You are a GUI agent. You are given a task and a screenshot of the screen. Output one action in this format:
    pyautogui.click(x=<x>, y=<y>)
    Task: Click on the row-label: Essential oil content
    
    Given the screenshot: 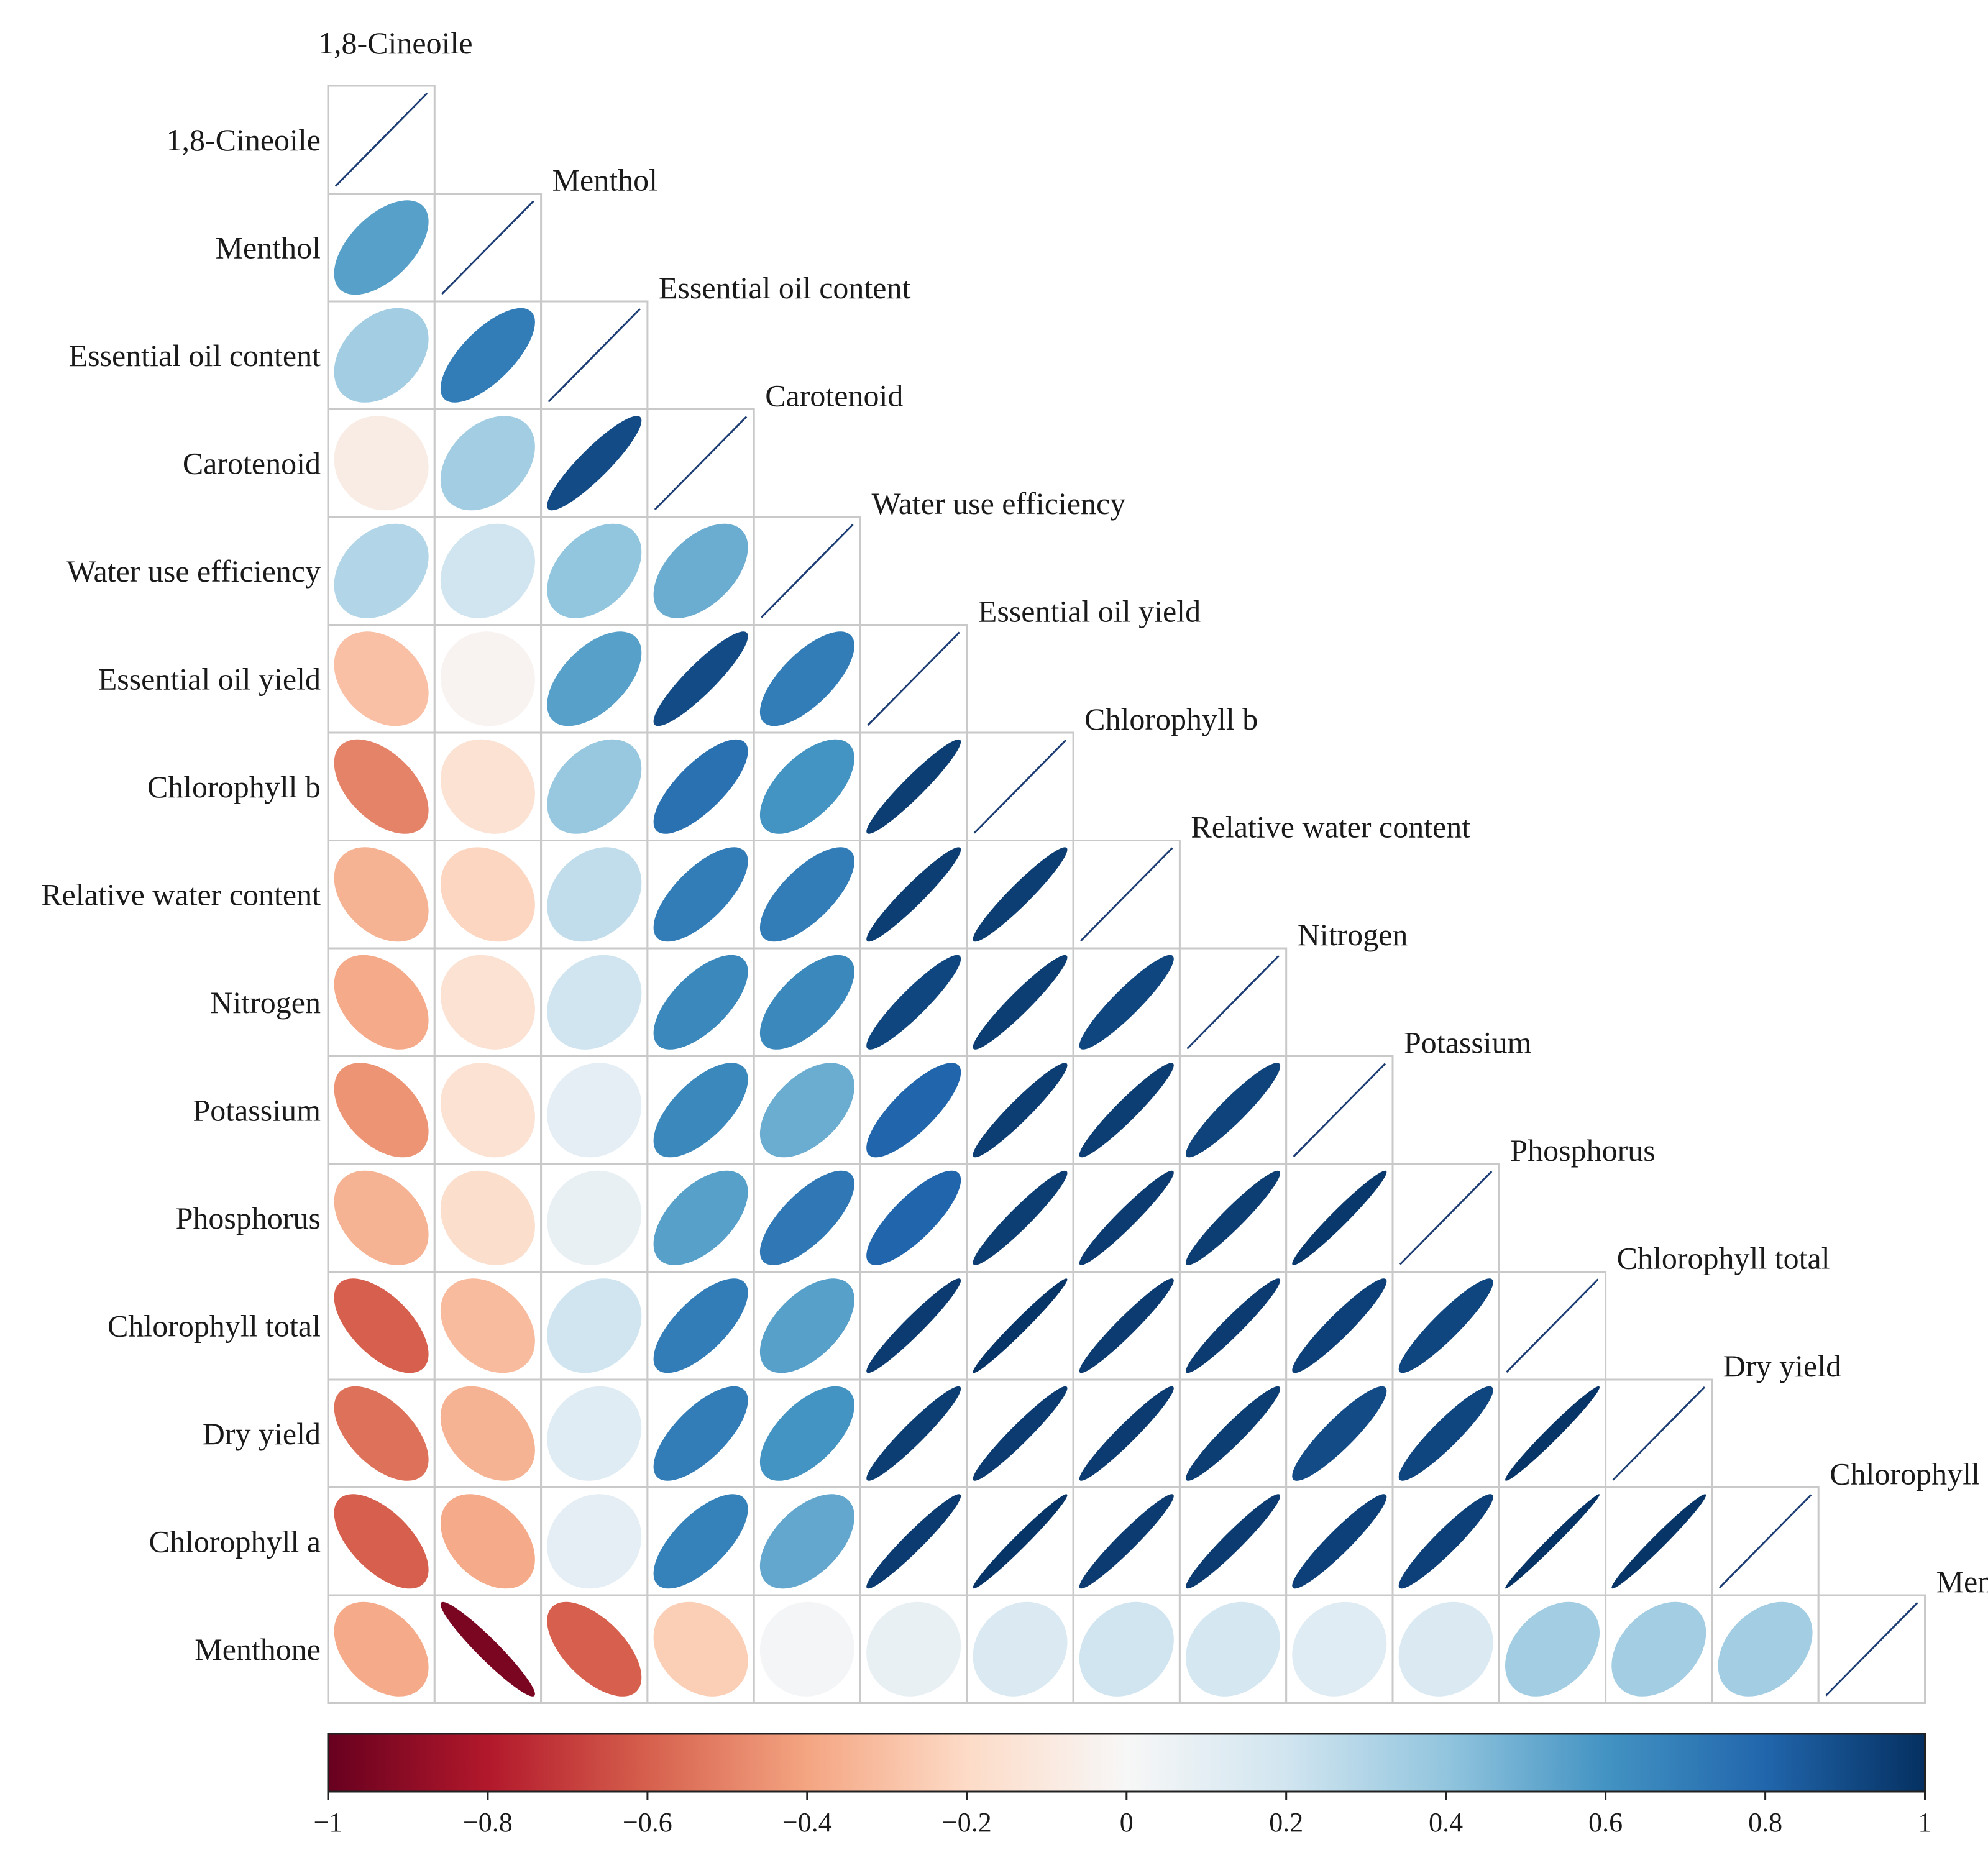 What is the action you would take?
    pyautogui.click(x=195, y=355)
    